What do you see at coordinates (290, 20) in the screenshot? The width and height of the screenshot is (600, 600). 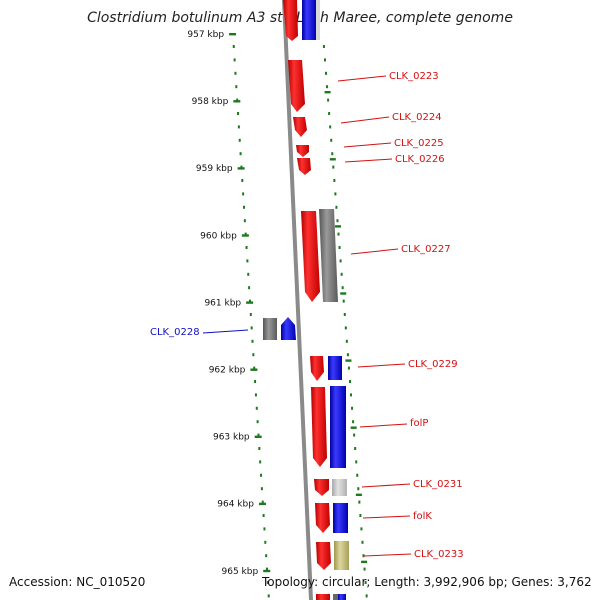 I see `gene-feature-top-red` at bounding box center [290, 20].